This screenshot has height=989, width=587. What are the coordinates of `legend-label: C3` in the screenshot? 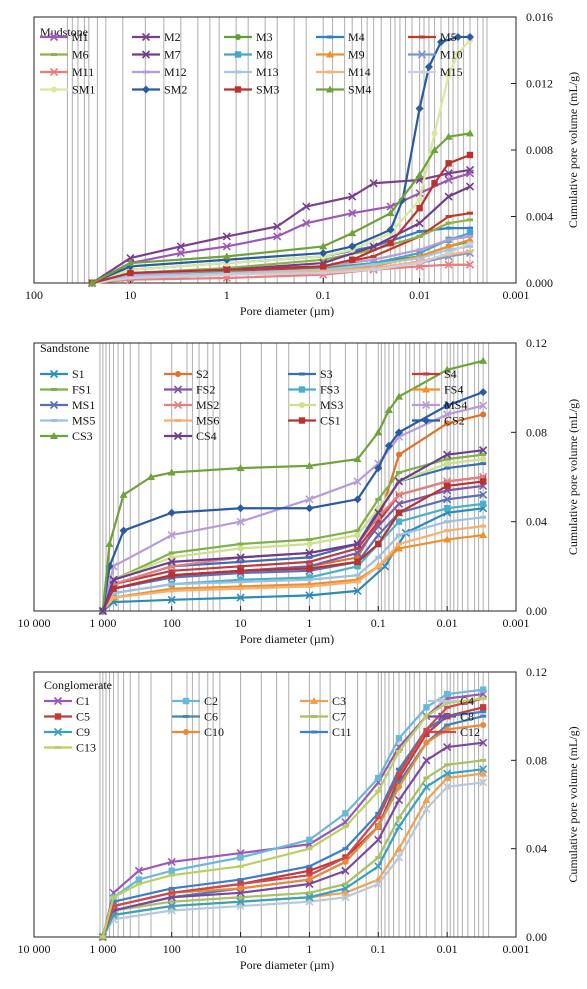 It's located at (339, 701).